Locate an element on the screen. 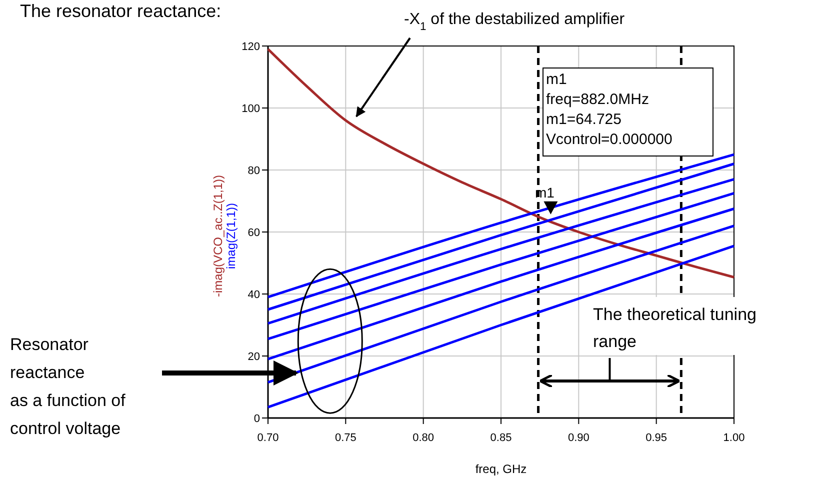  x-tick-label: 0.95 is located at coordinates (657, 438).